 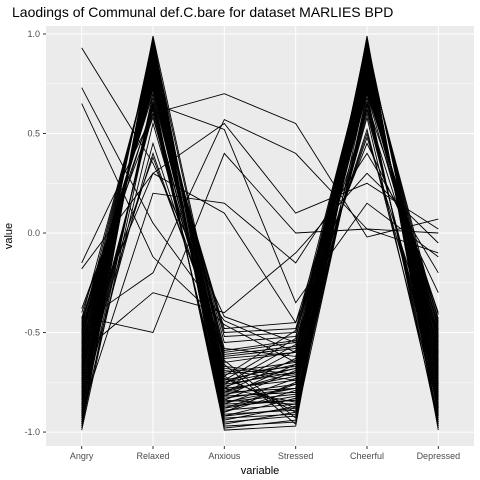 What do you see at coordinates (32, 333) in the screenshot?
I see `y-tick-label: -0.5` at bounding box center [32, 333].